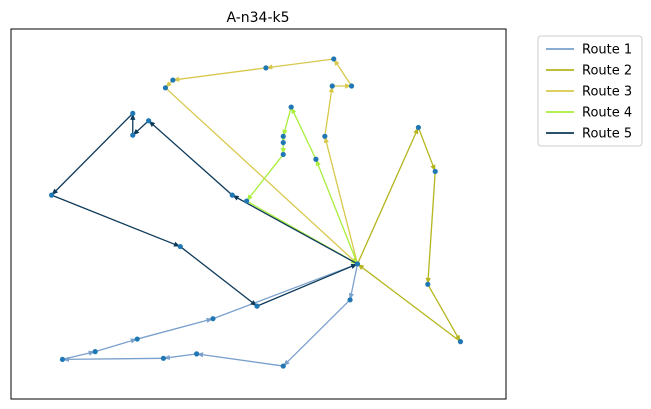 The width and height of the screenshot is (651, 409). What do you see at coordinates (607, 50) in the screenshot?
I see `legend-label: Route 1` at bounding box center [607, 50].